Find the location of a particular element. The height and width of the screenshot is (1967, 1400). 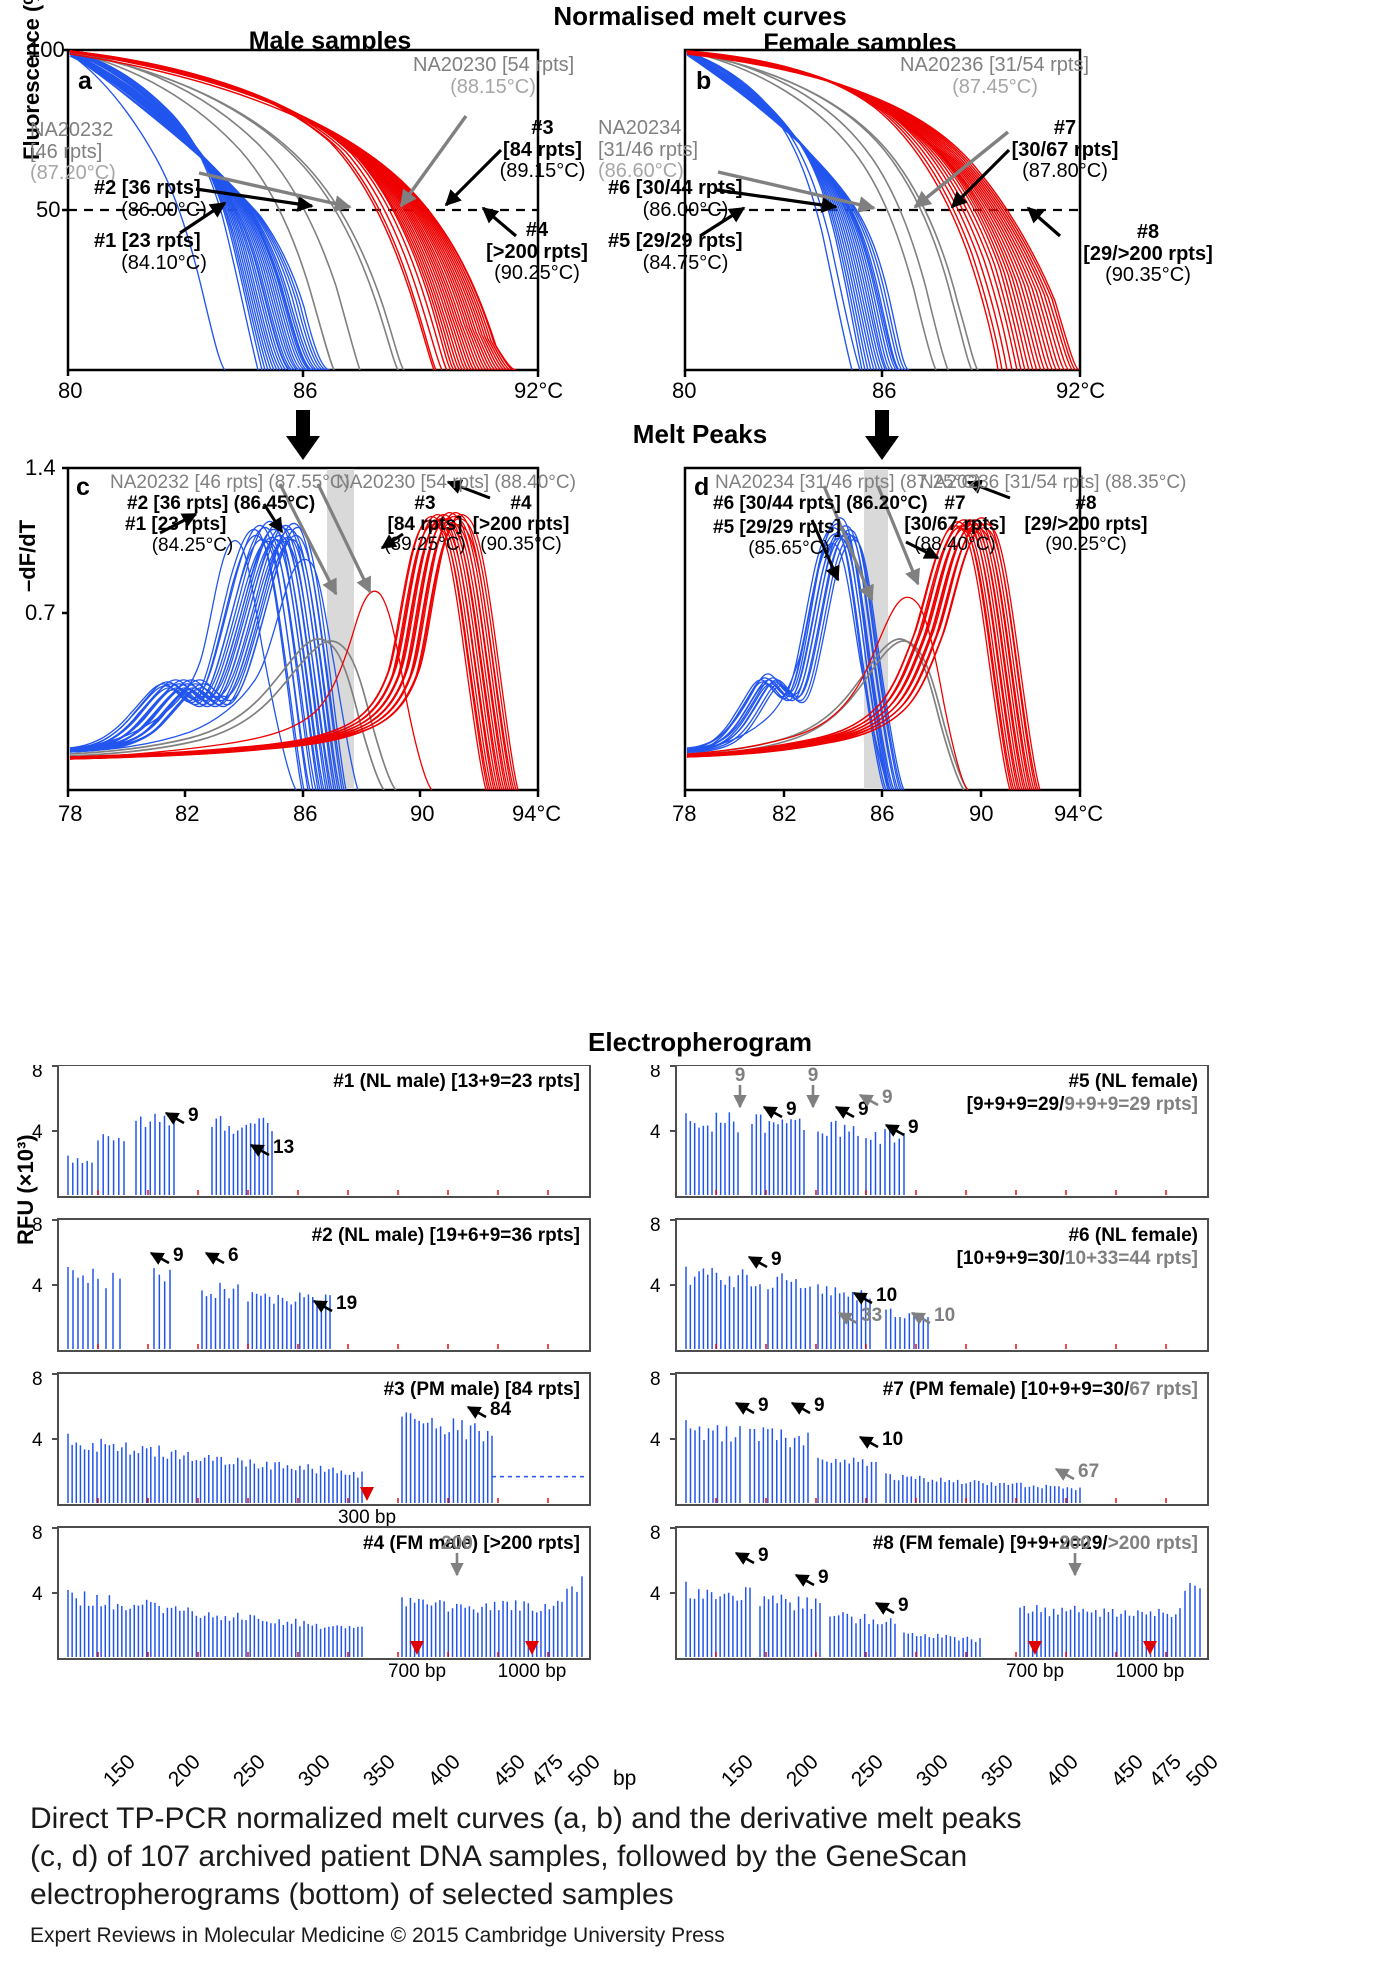

panel-a-annotation-na20232: NA20232 [46 rpts] (87.20°C) is located at coordinates (73, 152).